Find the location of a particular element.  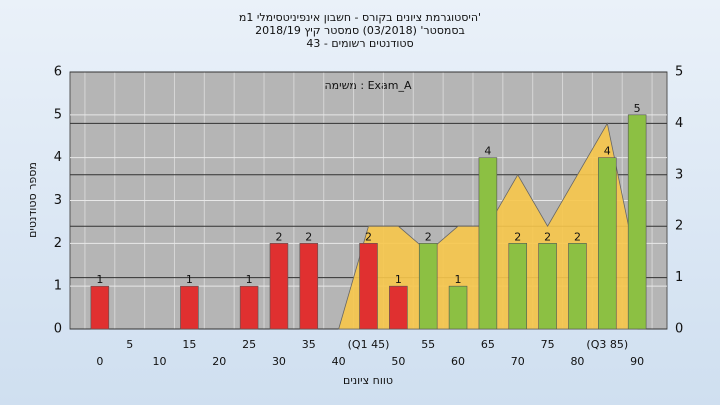

x-tick-label: 70 is located at coordinates (518, 361).